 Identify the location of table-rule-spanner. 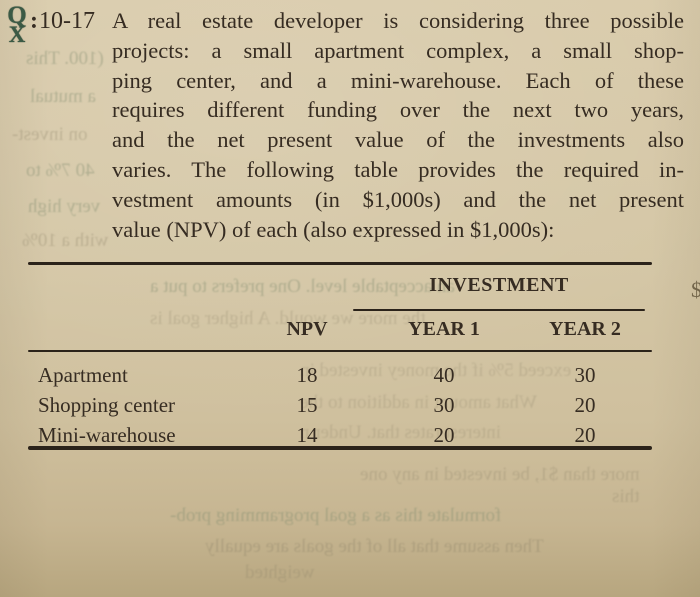
(499, 310).